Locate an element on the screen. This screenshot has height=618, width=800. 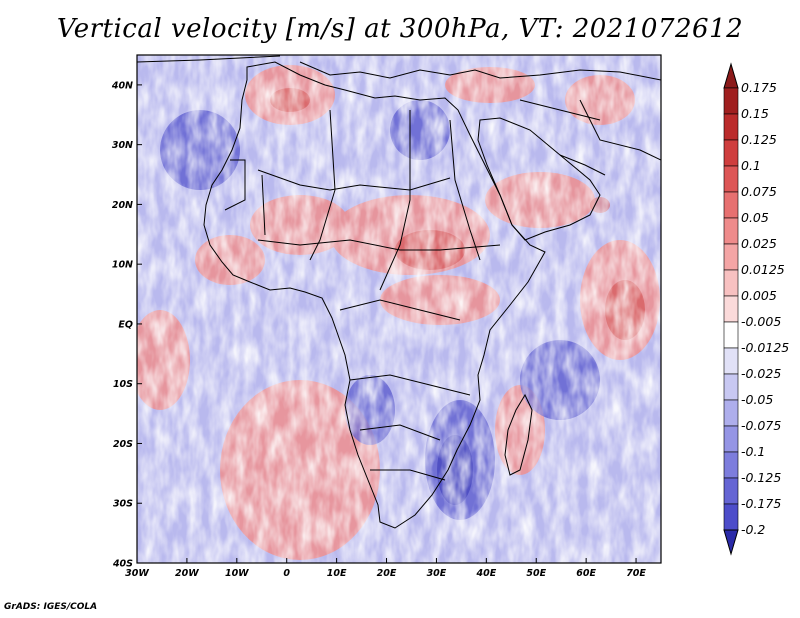
colorbar-label: 0.1 is located at coordinates (751, 165).